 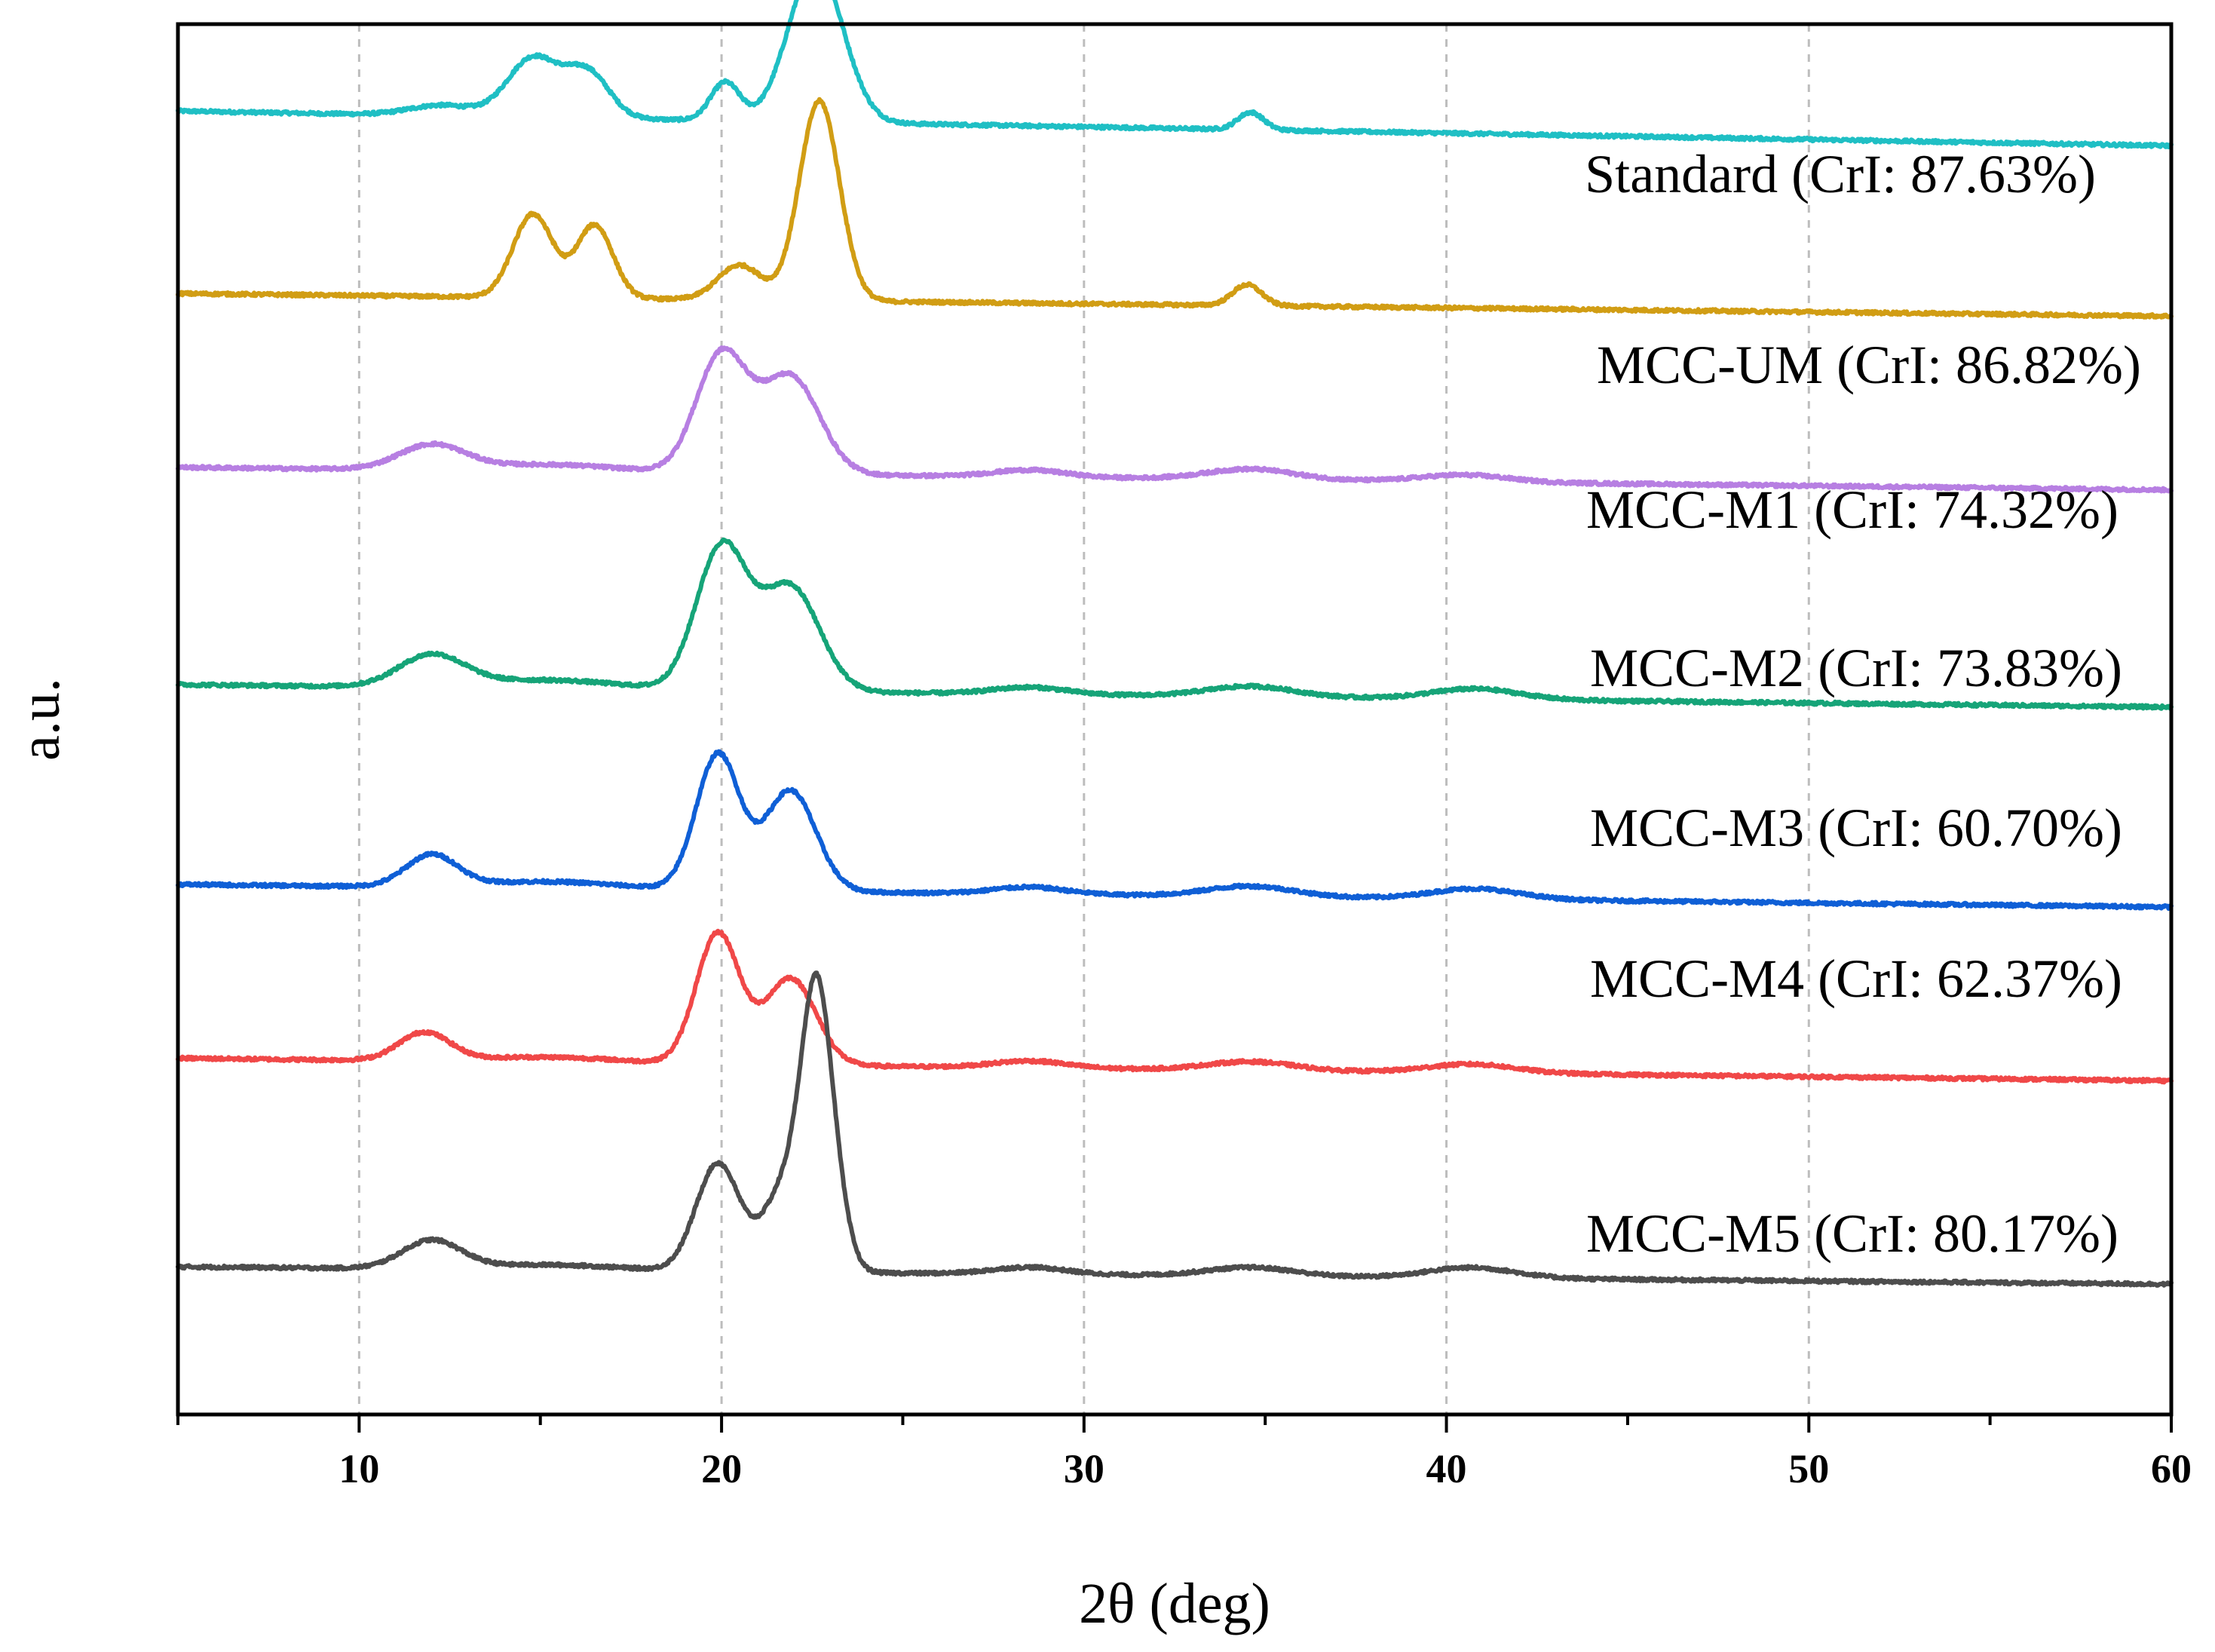 I want to click on series-label-mcc-m4: MCC-M4 (CrI: 62.37%), so click(x=1856, y=979).